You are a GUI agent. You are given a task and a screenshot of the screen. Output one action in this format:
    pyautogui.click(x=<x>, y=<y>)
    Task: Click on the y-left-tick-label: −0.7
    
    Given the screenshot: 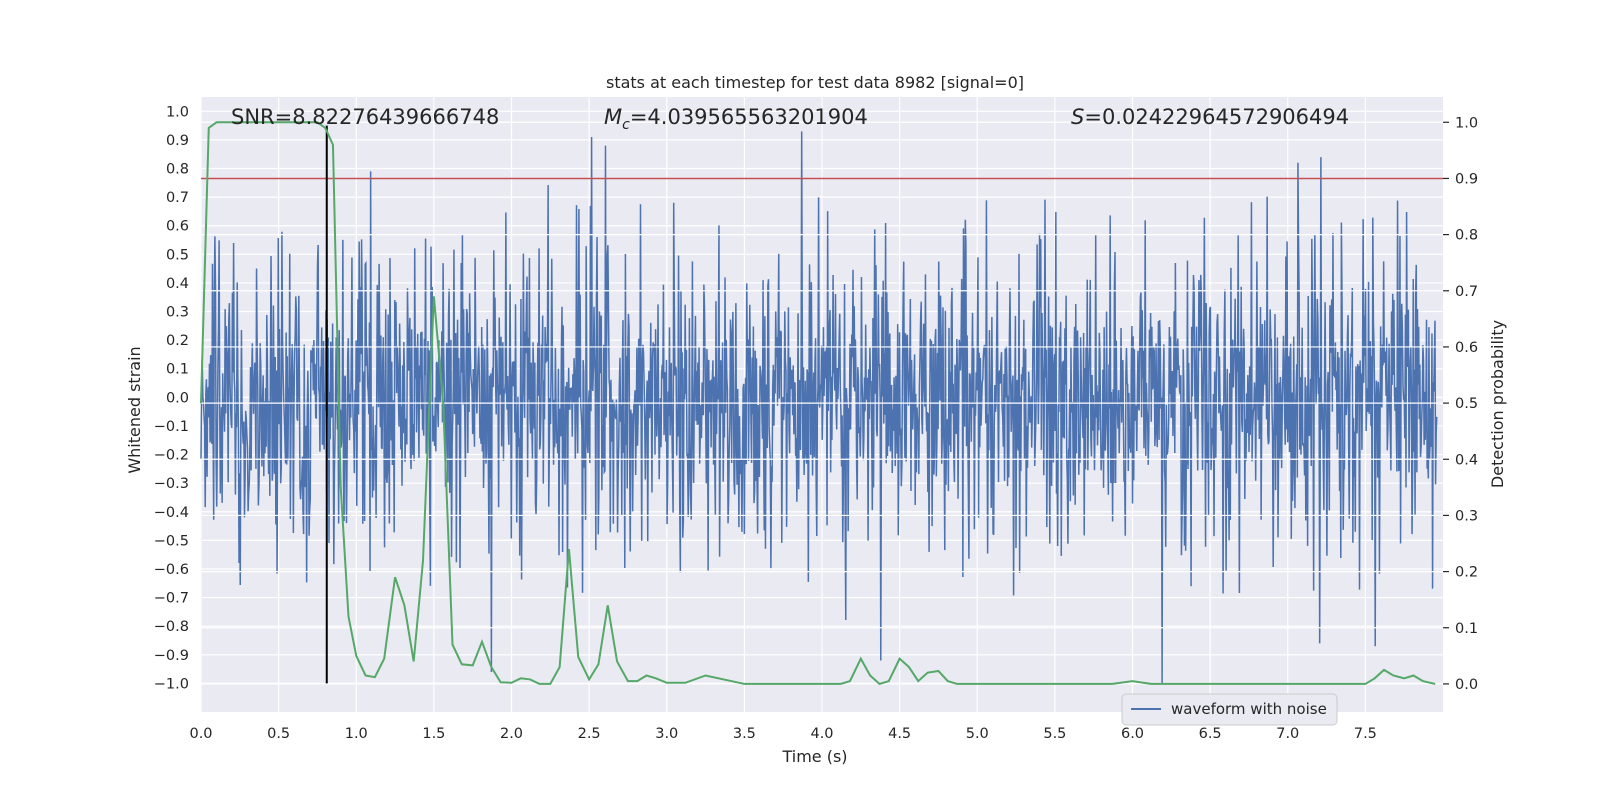 What is the action you would take?
    pyautogui.click(x=171, y=599)
    